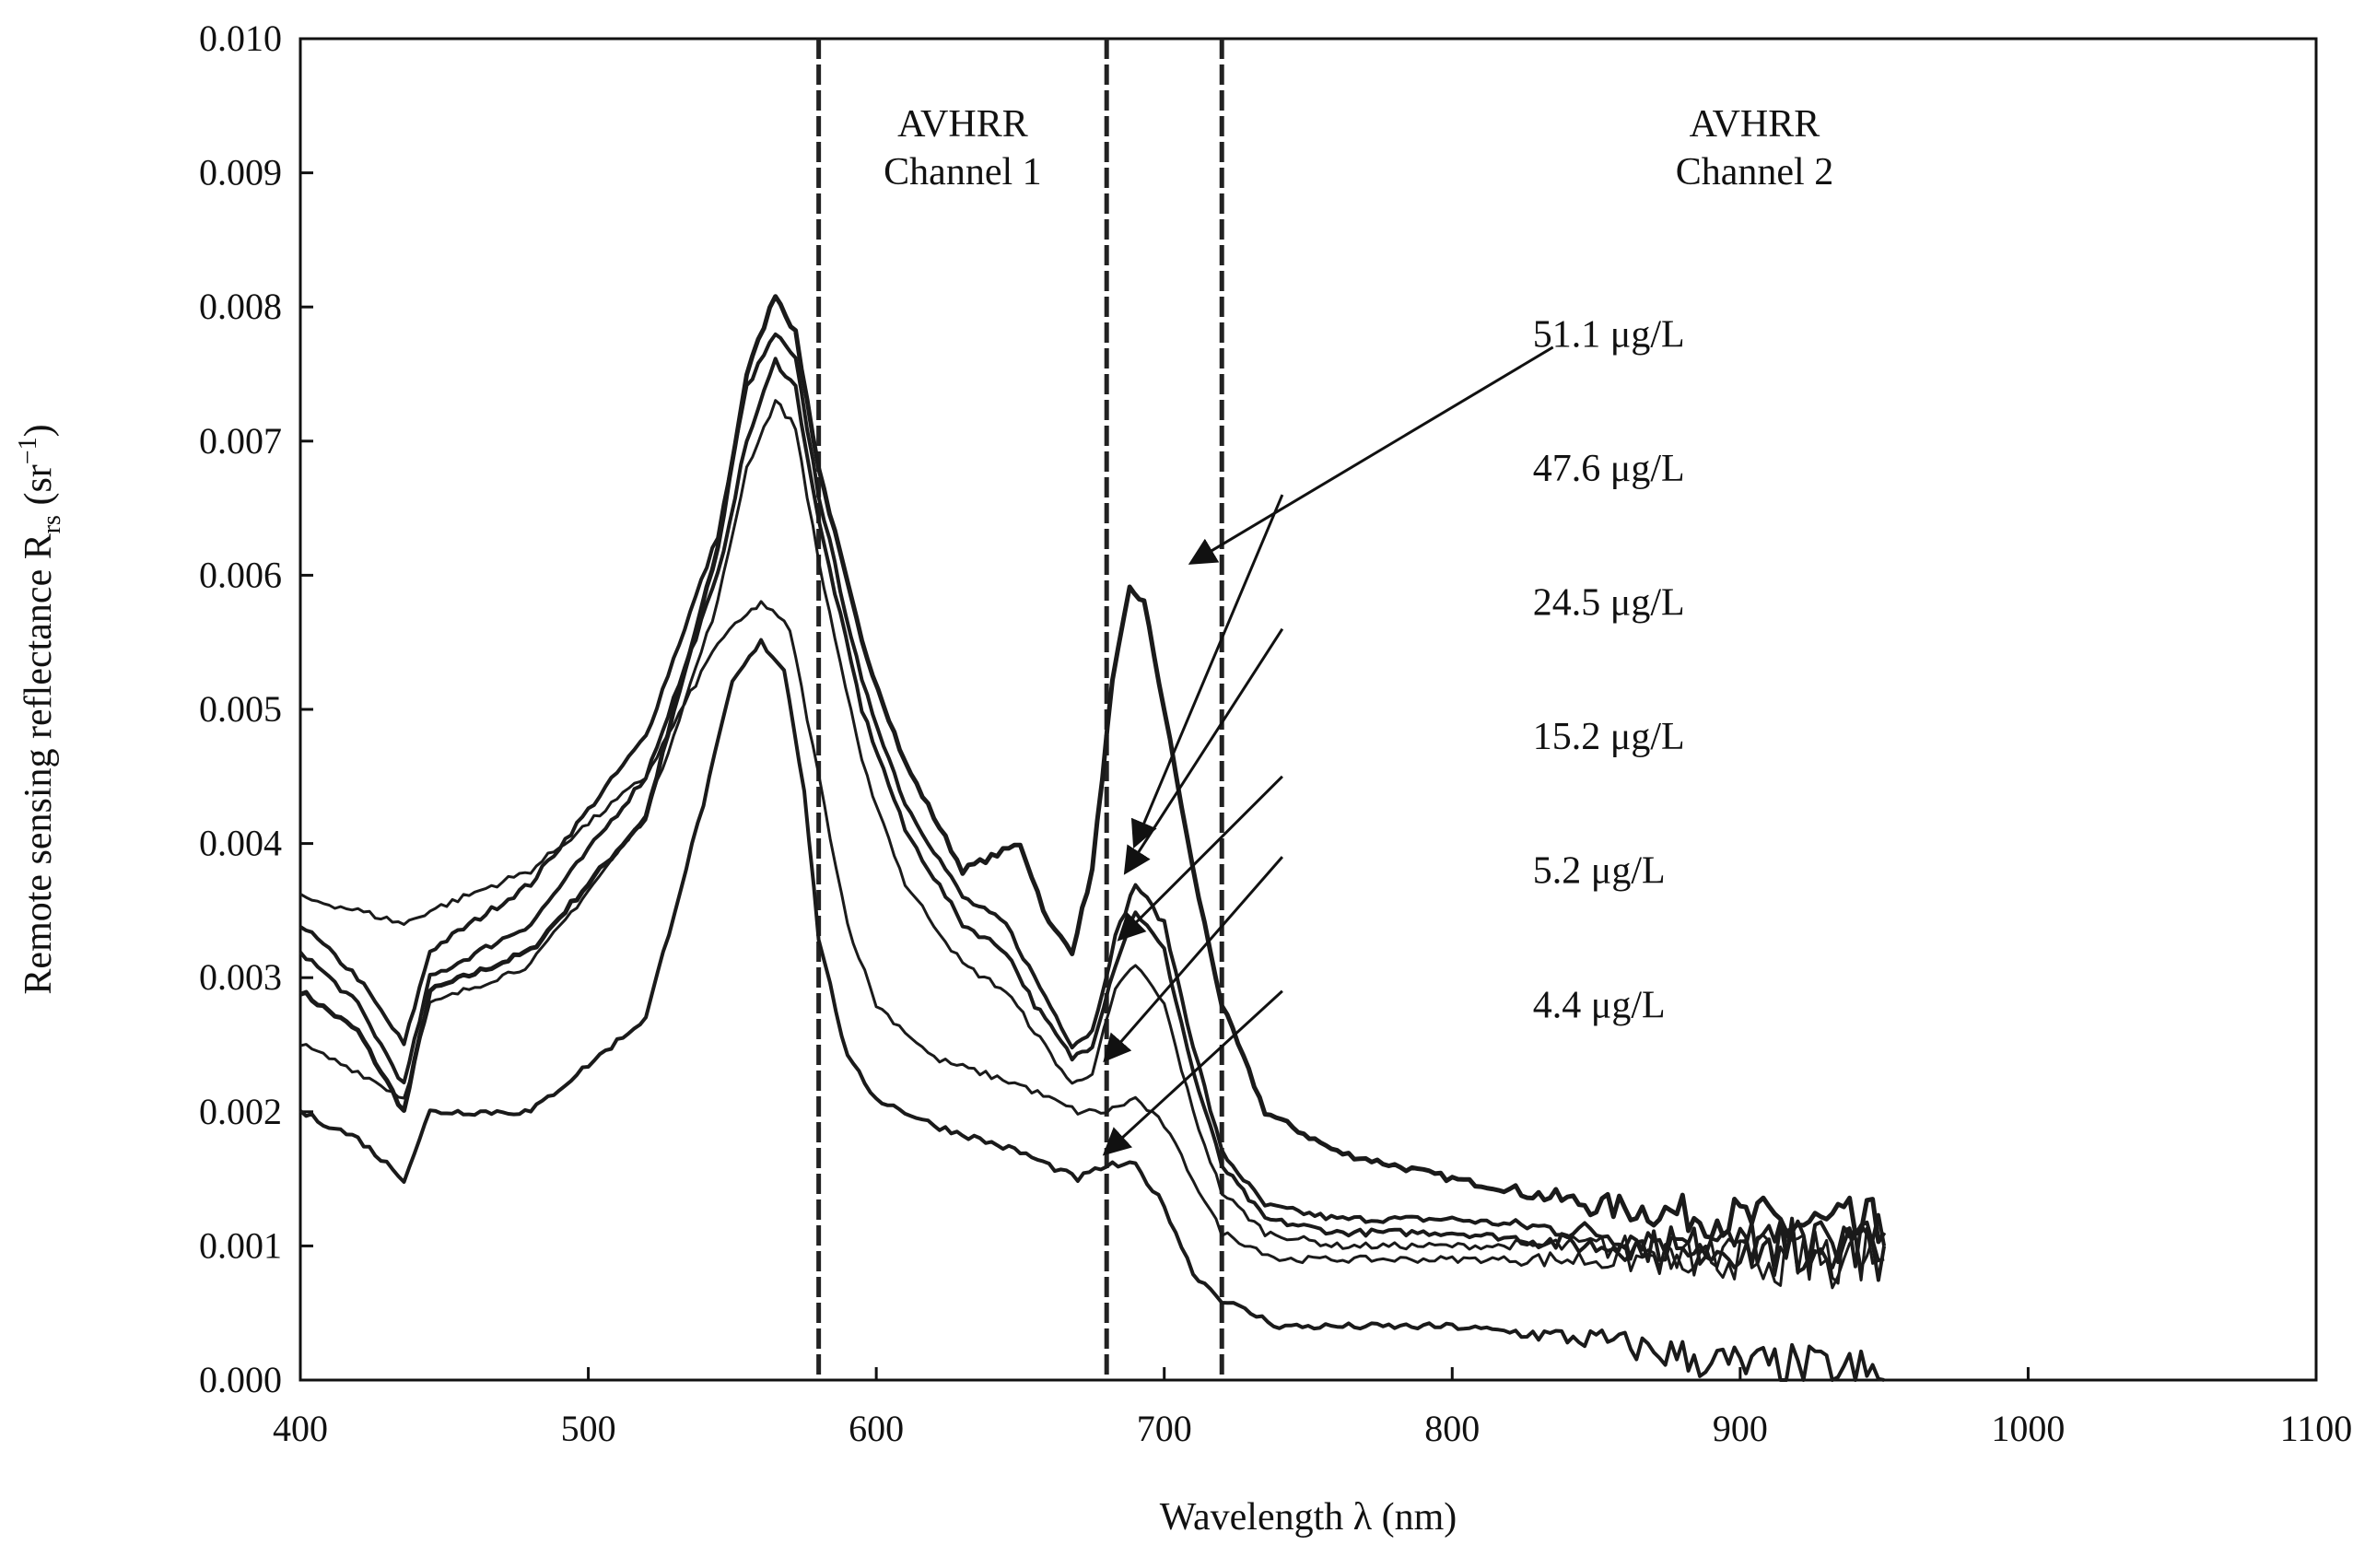 The width and height of the screenshot is (2376, 1568). What do you see at coordinates (28, 450) in the screenshot?
I see `y-axis-title-unit-exponent: −1` at bounding box center [28, 450].